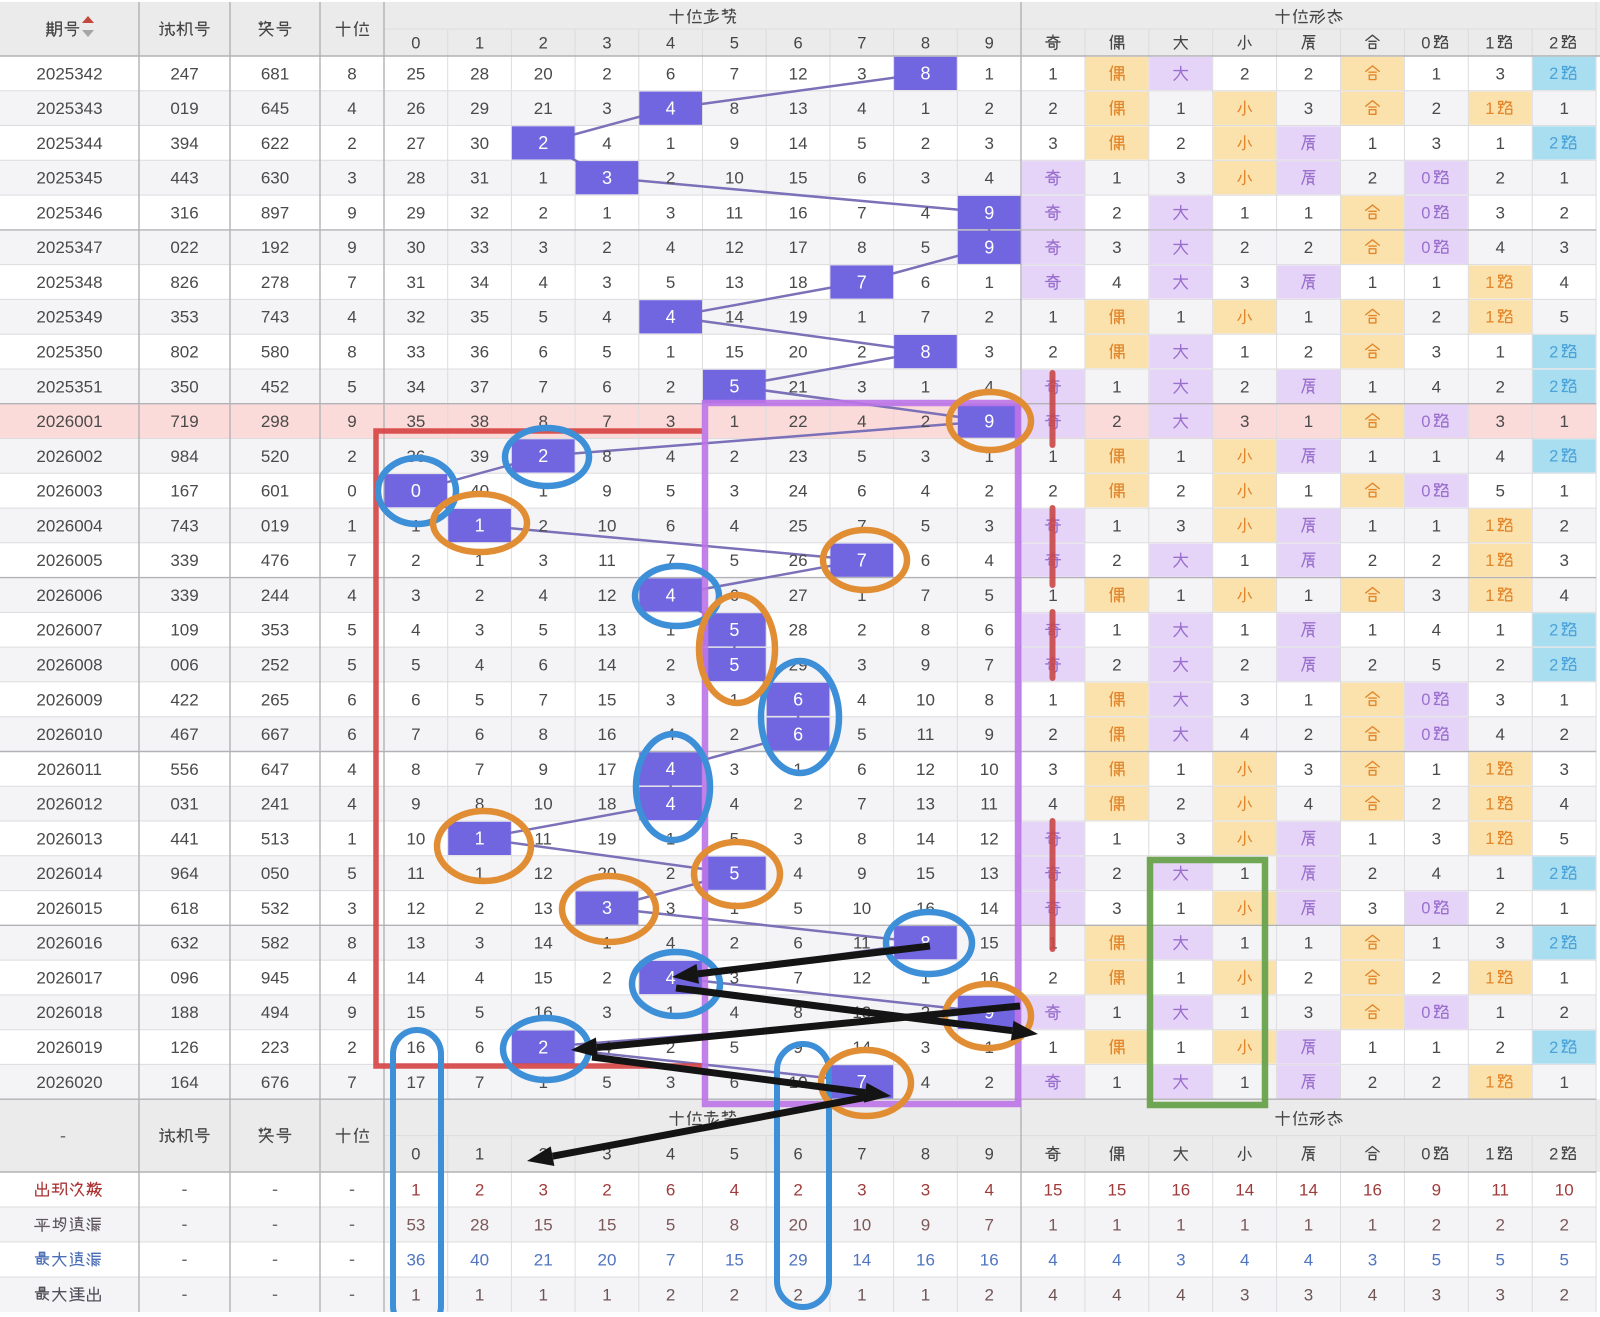 The height and width of the screenshot is (1317, 1600). Describe the element at coordinates (798, 491) in the screenshot. I see `svg-text: 24` at that location.